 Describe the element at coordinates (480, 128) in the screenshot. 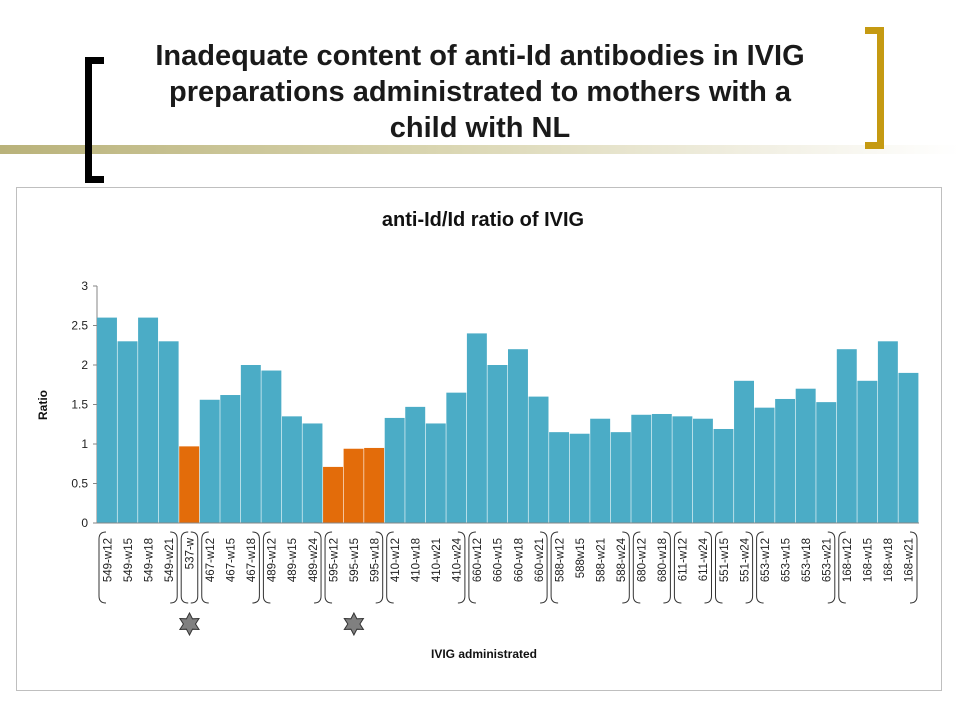

I see `slide-title-line-3: child with NL` at that location.